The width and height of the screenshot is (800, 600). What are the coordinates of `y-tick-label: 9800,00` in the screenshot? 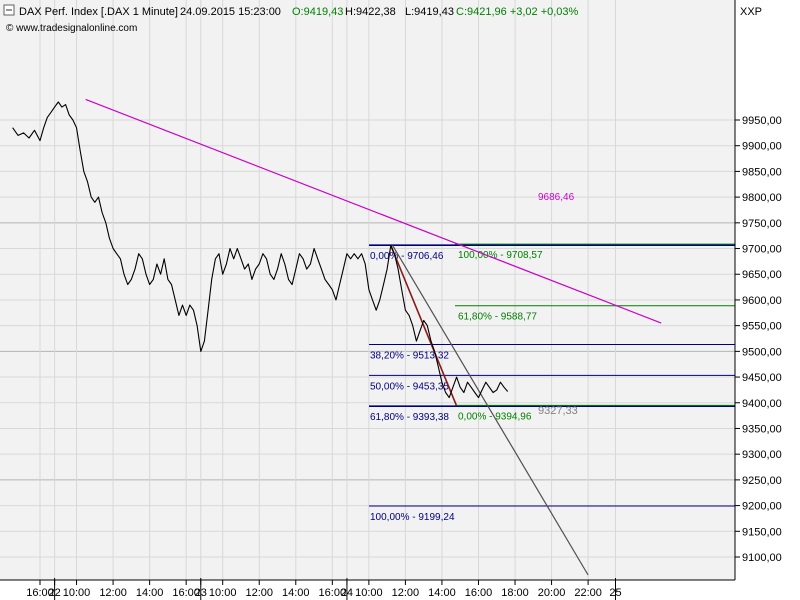 It's located at (762, 198).